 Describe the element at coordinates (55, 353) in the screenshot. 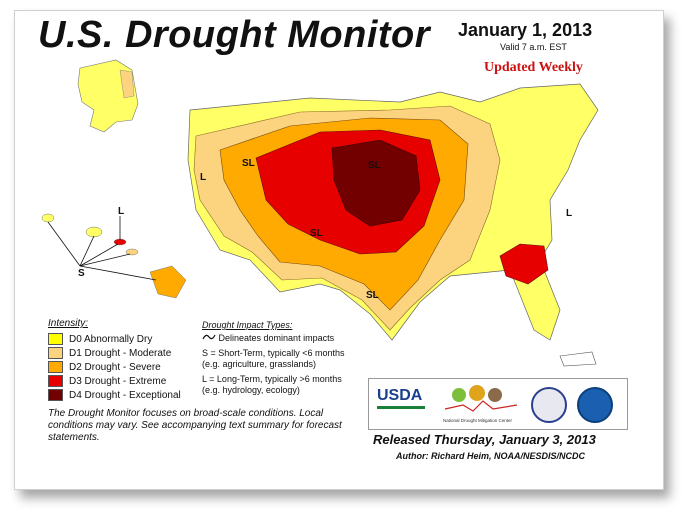

I see `d1-swatch` at that location.